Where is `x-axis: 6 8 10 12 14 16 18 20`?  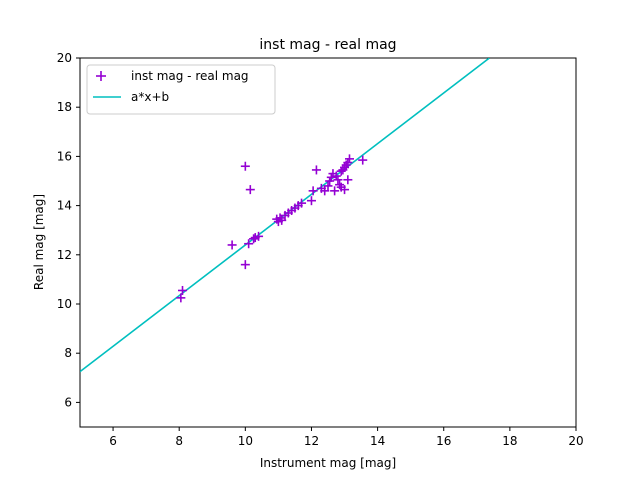 x-axis: 6 8 10 12 14 16 18 20 is located at coordinates (346, 437).